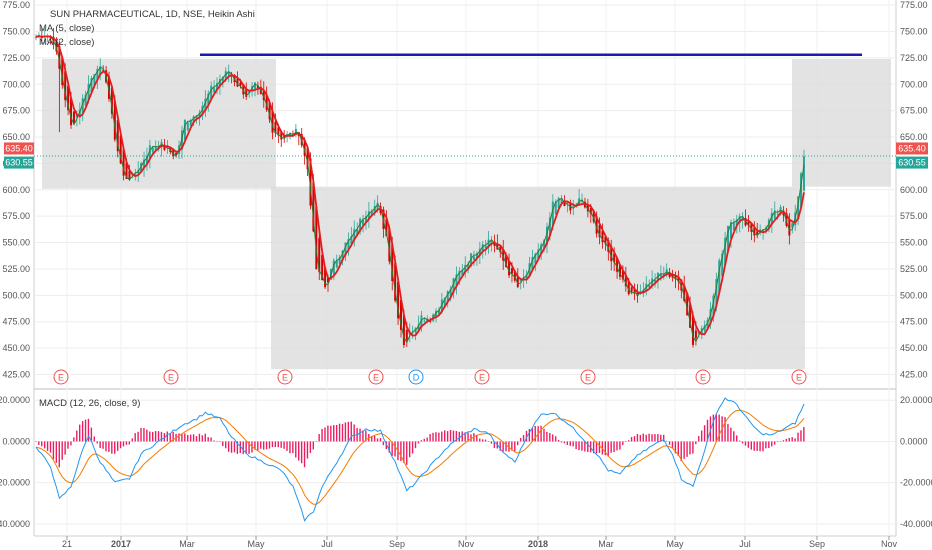 The height and width of the screenshot is (550, 932). Describe the element at coordinates (16, 269) in the screenshot. I see `price-tick-left: 525.00` at that location.